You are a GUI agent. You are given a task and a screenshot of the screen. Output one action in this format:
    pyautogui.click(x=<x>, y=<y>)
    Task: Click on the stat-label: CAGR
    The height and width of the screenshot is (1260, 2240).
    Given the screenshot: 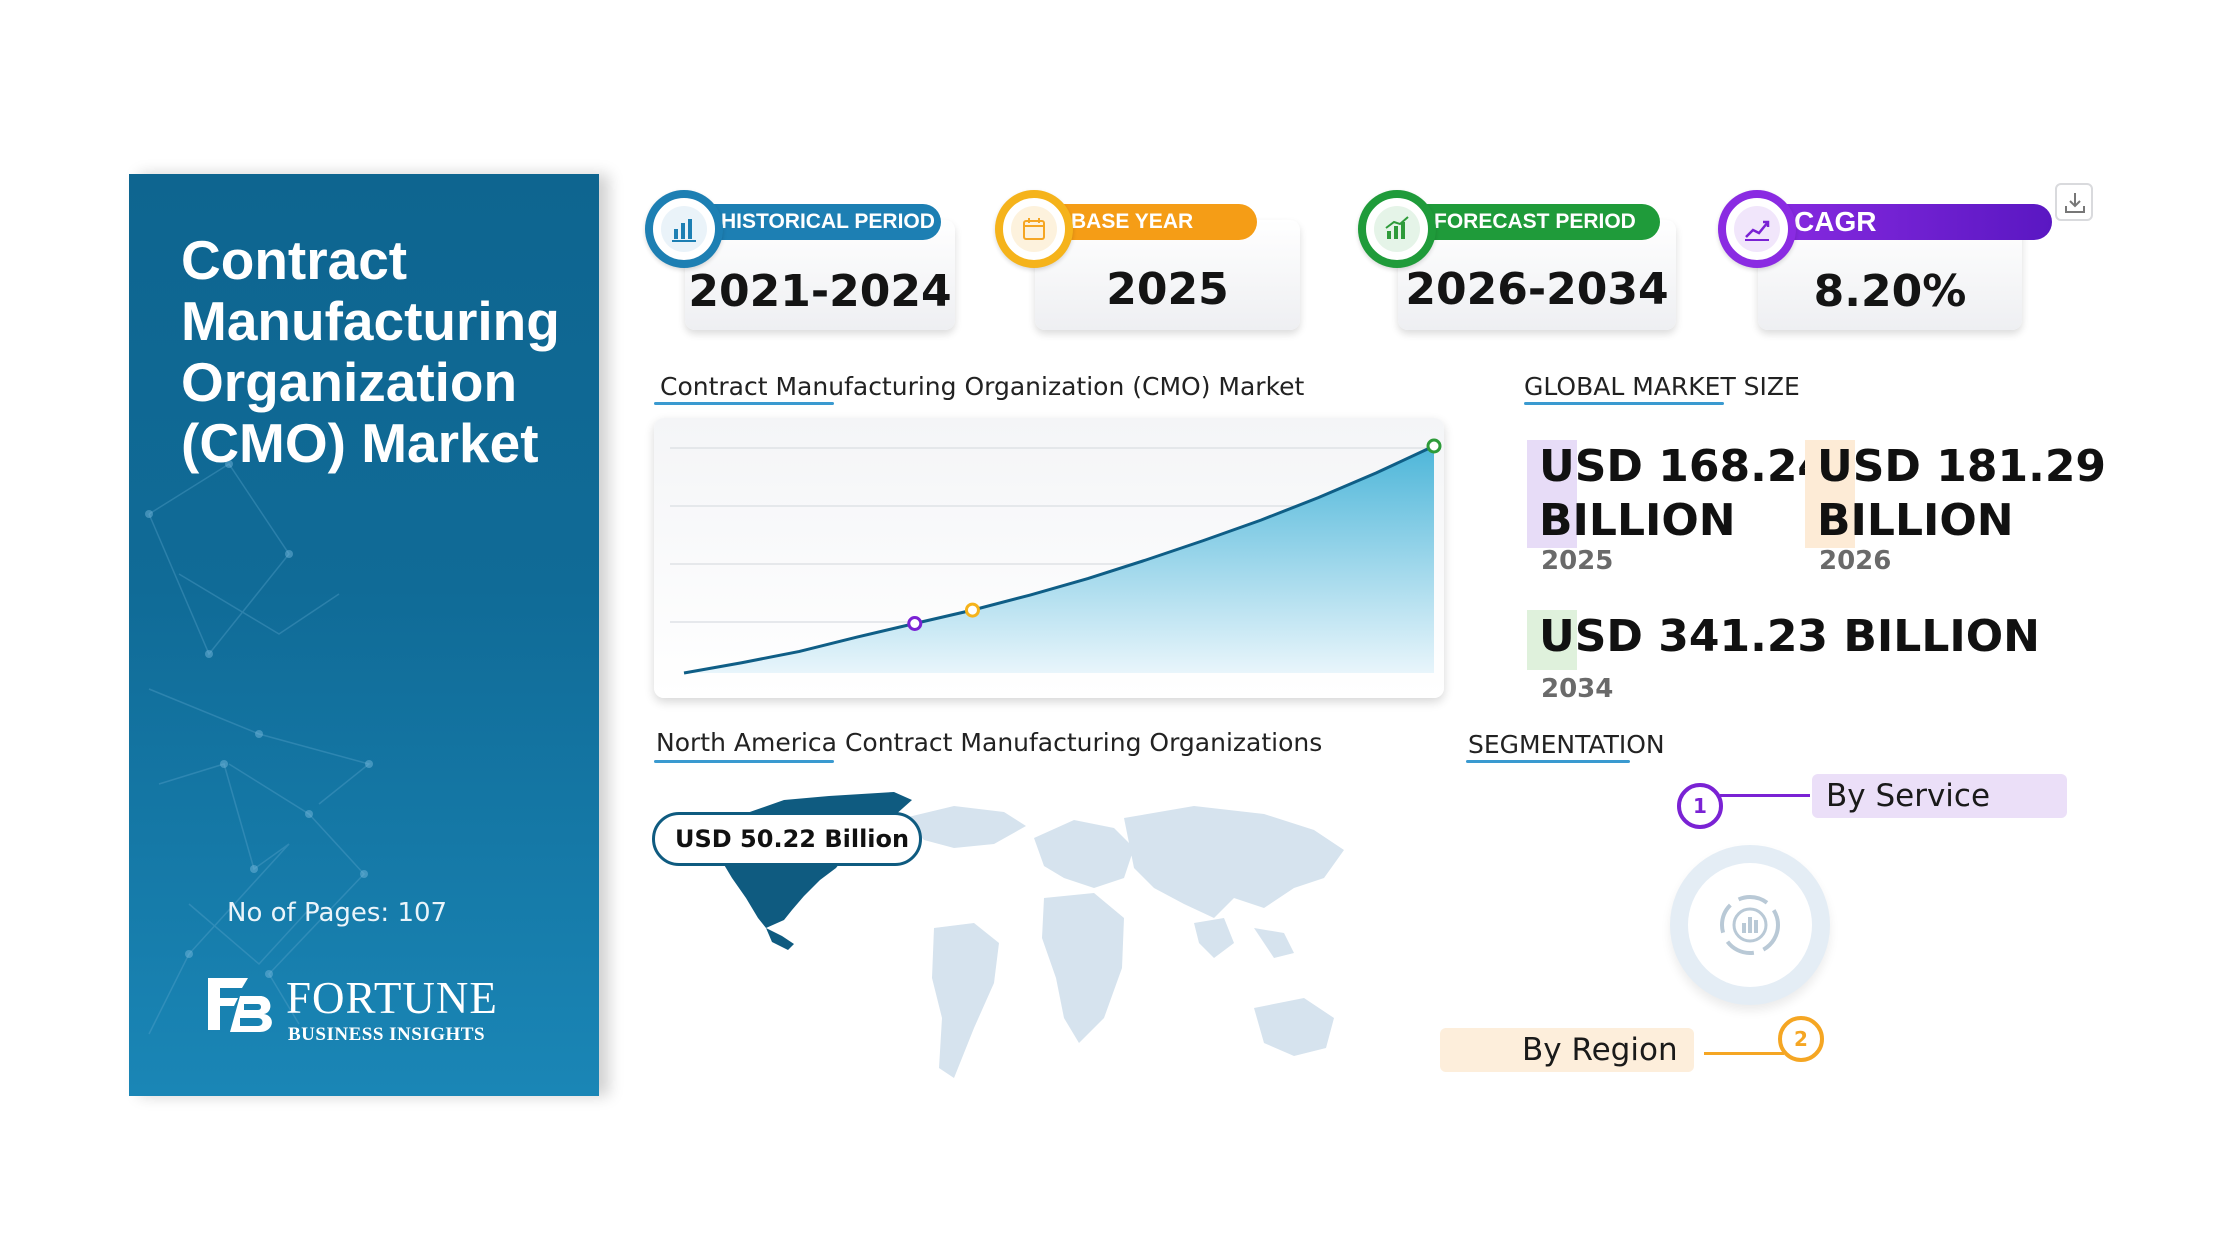 What is the action you would take?
    pyautogui.click(x=1903, y=222)
    